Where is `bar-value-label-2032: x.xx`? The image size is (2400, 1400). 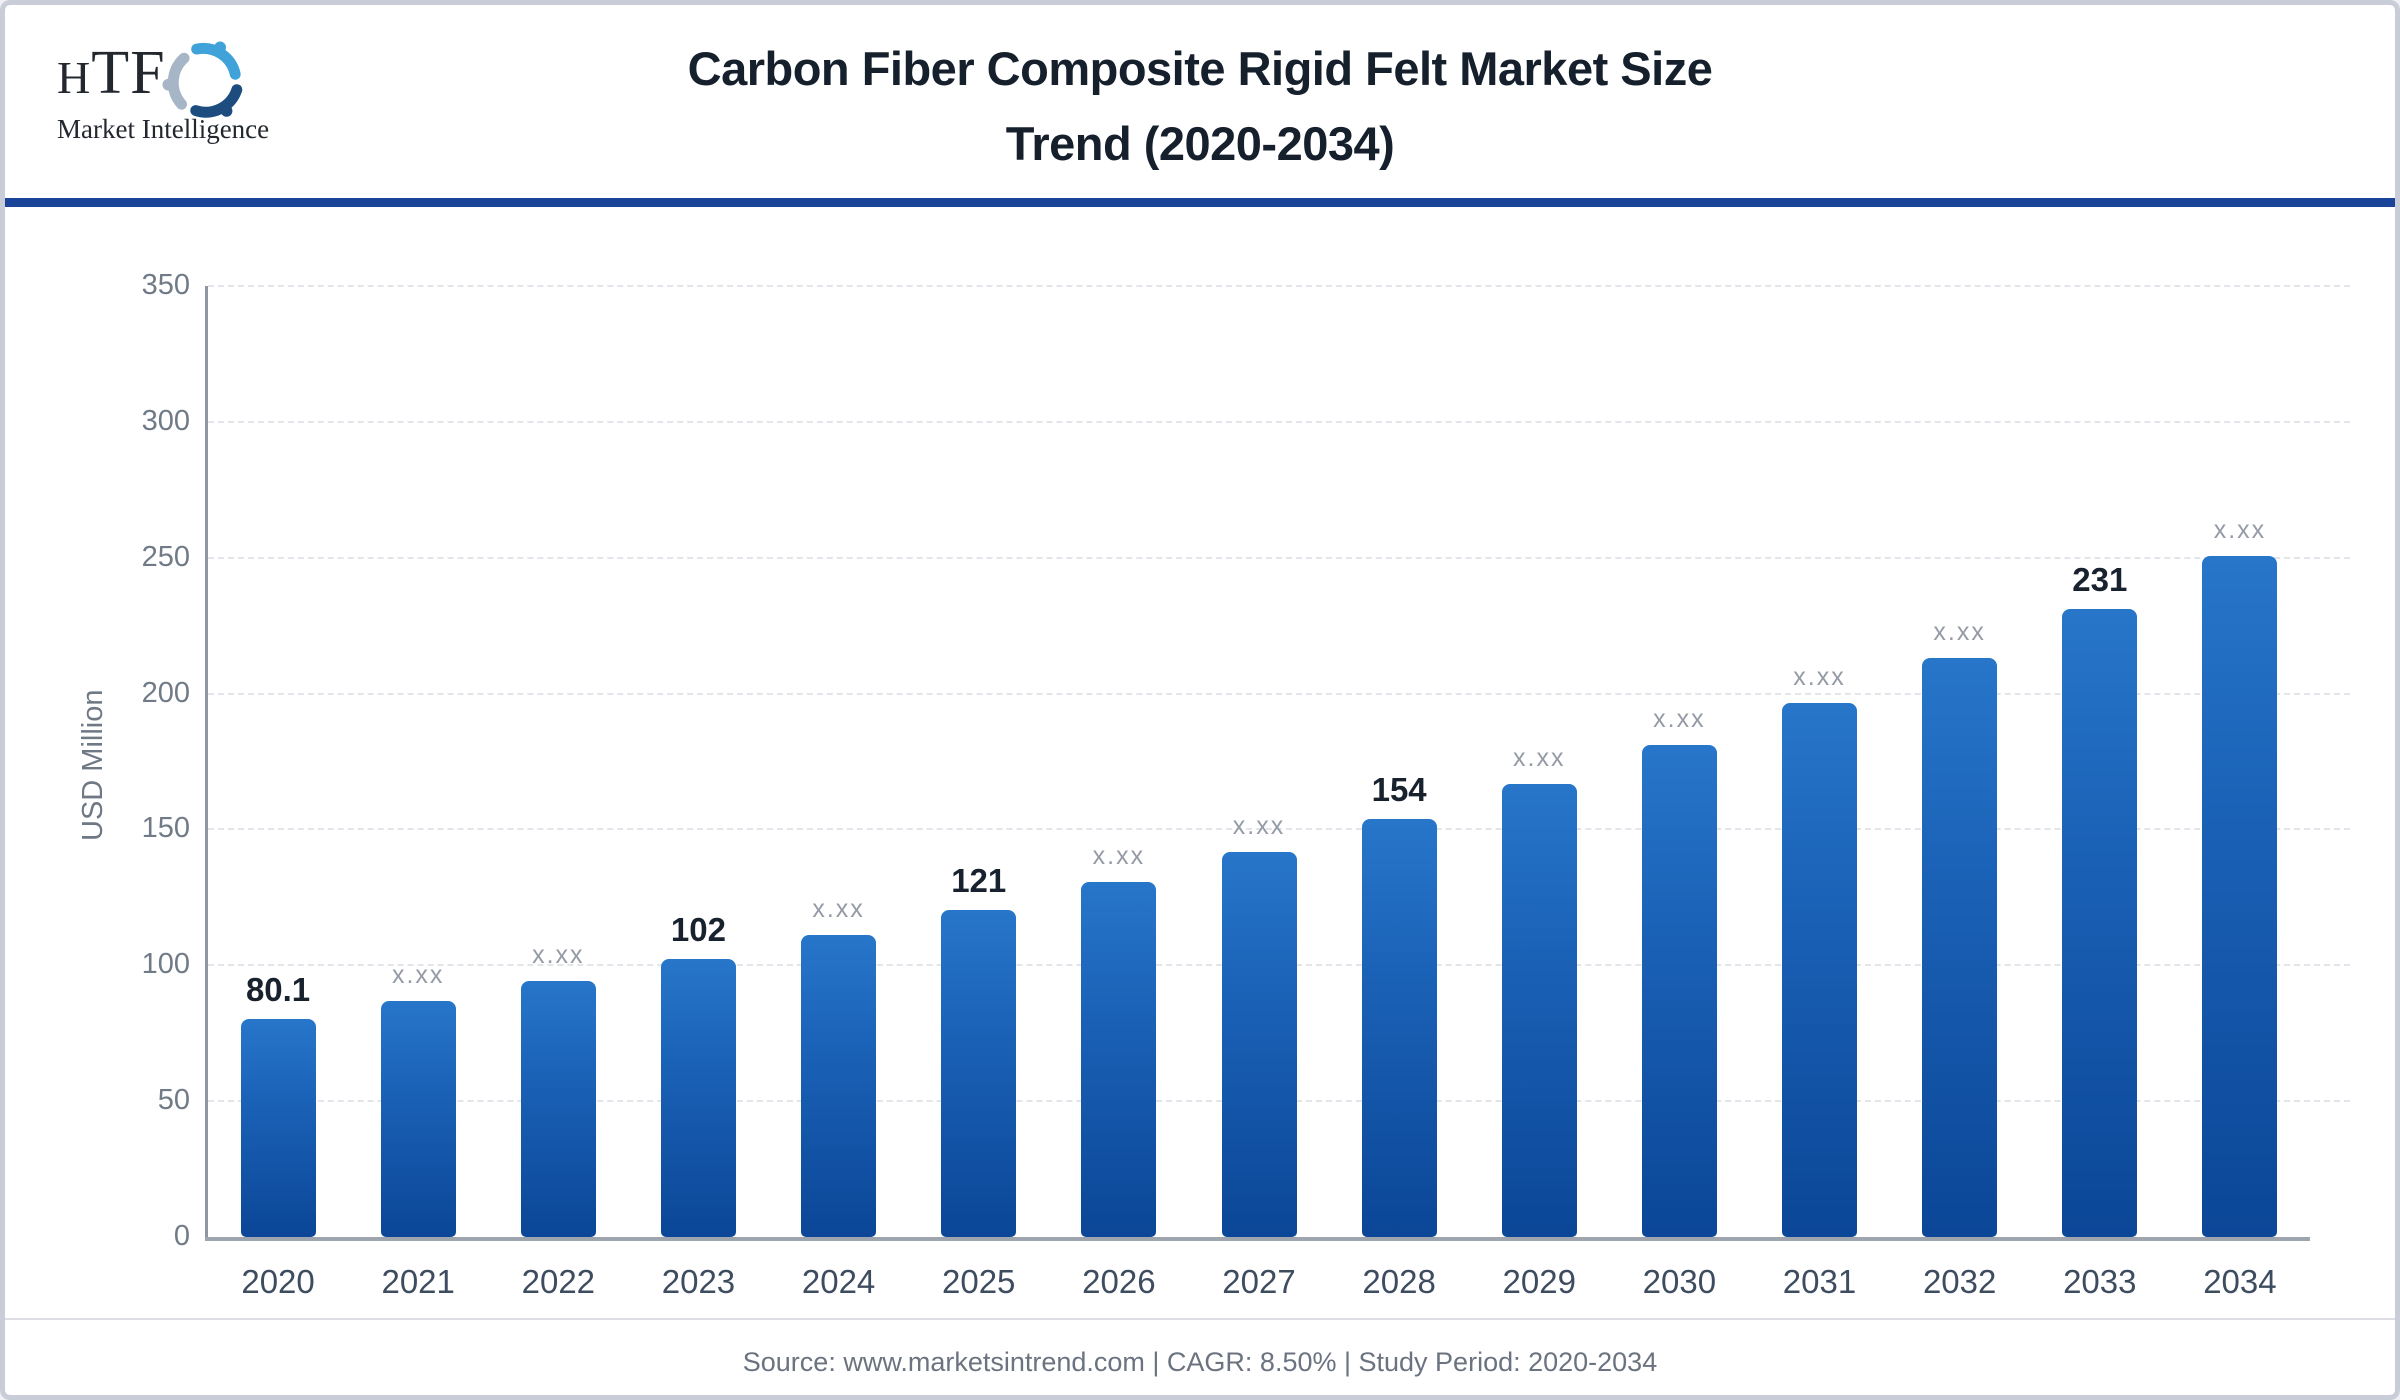
bar-value-label-2032: x.xx is located at coordinates (1959, 631).